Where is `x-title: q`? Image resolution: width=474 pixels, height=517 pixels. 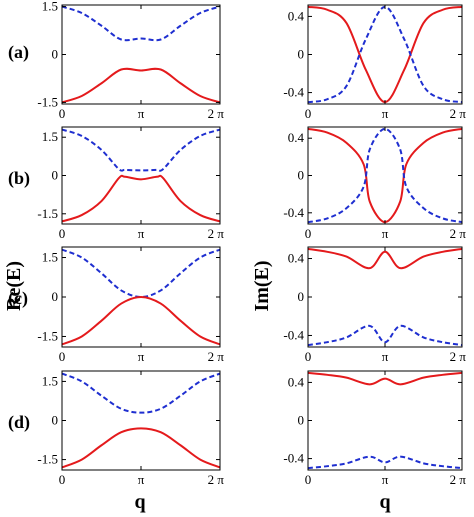 x-title: q is located at coordinates (139, 502).